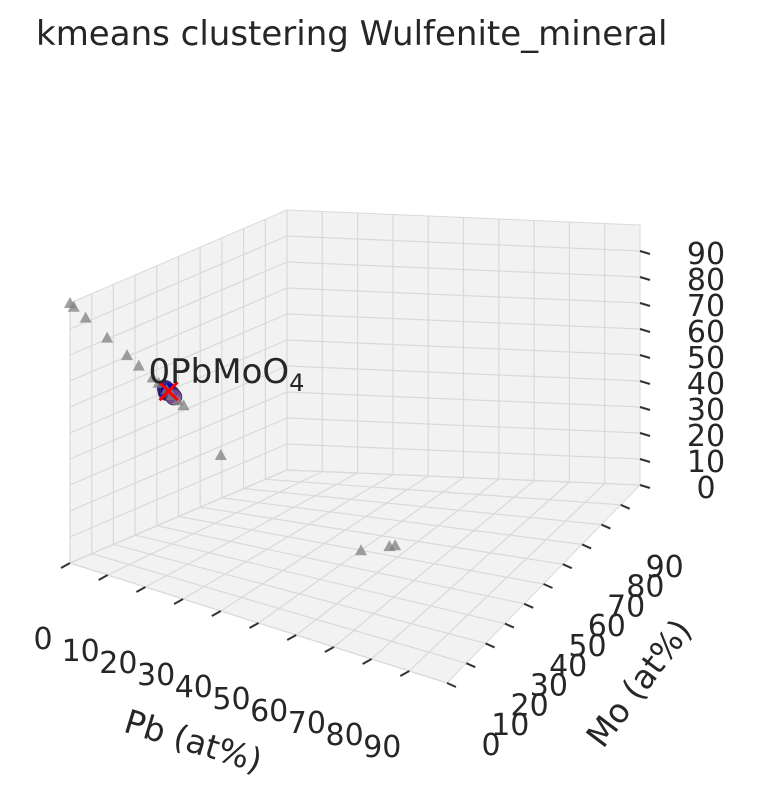  Describe the element at coordinates (490, 745) in the screenshot. I see `y-tick-label: 0` at that location.